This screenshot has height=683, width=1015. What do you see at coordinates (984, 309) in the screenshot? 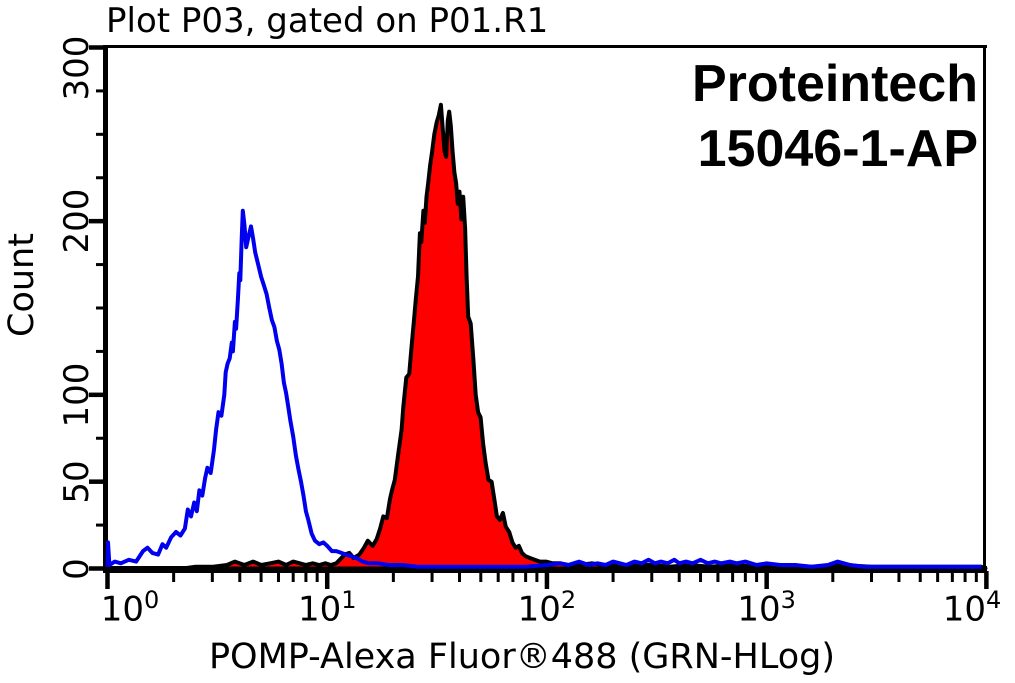
I see `plot-border-right` at bounding box center [984, 309].